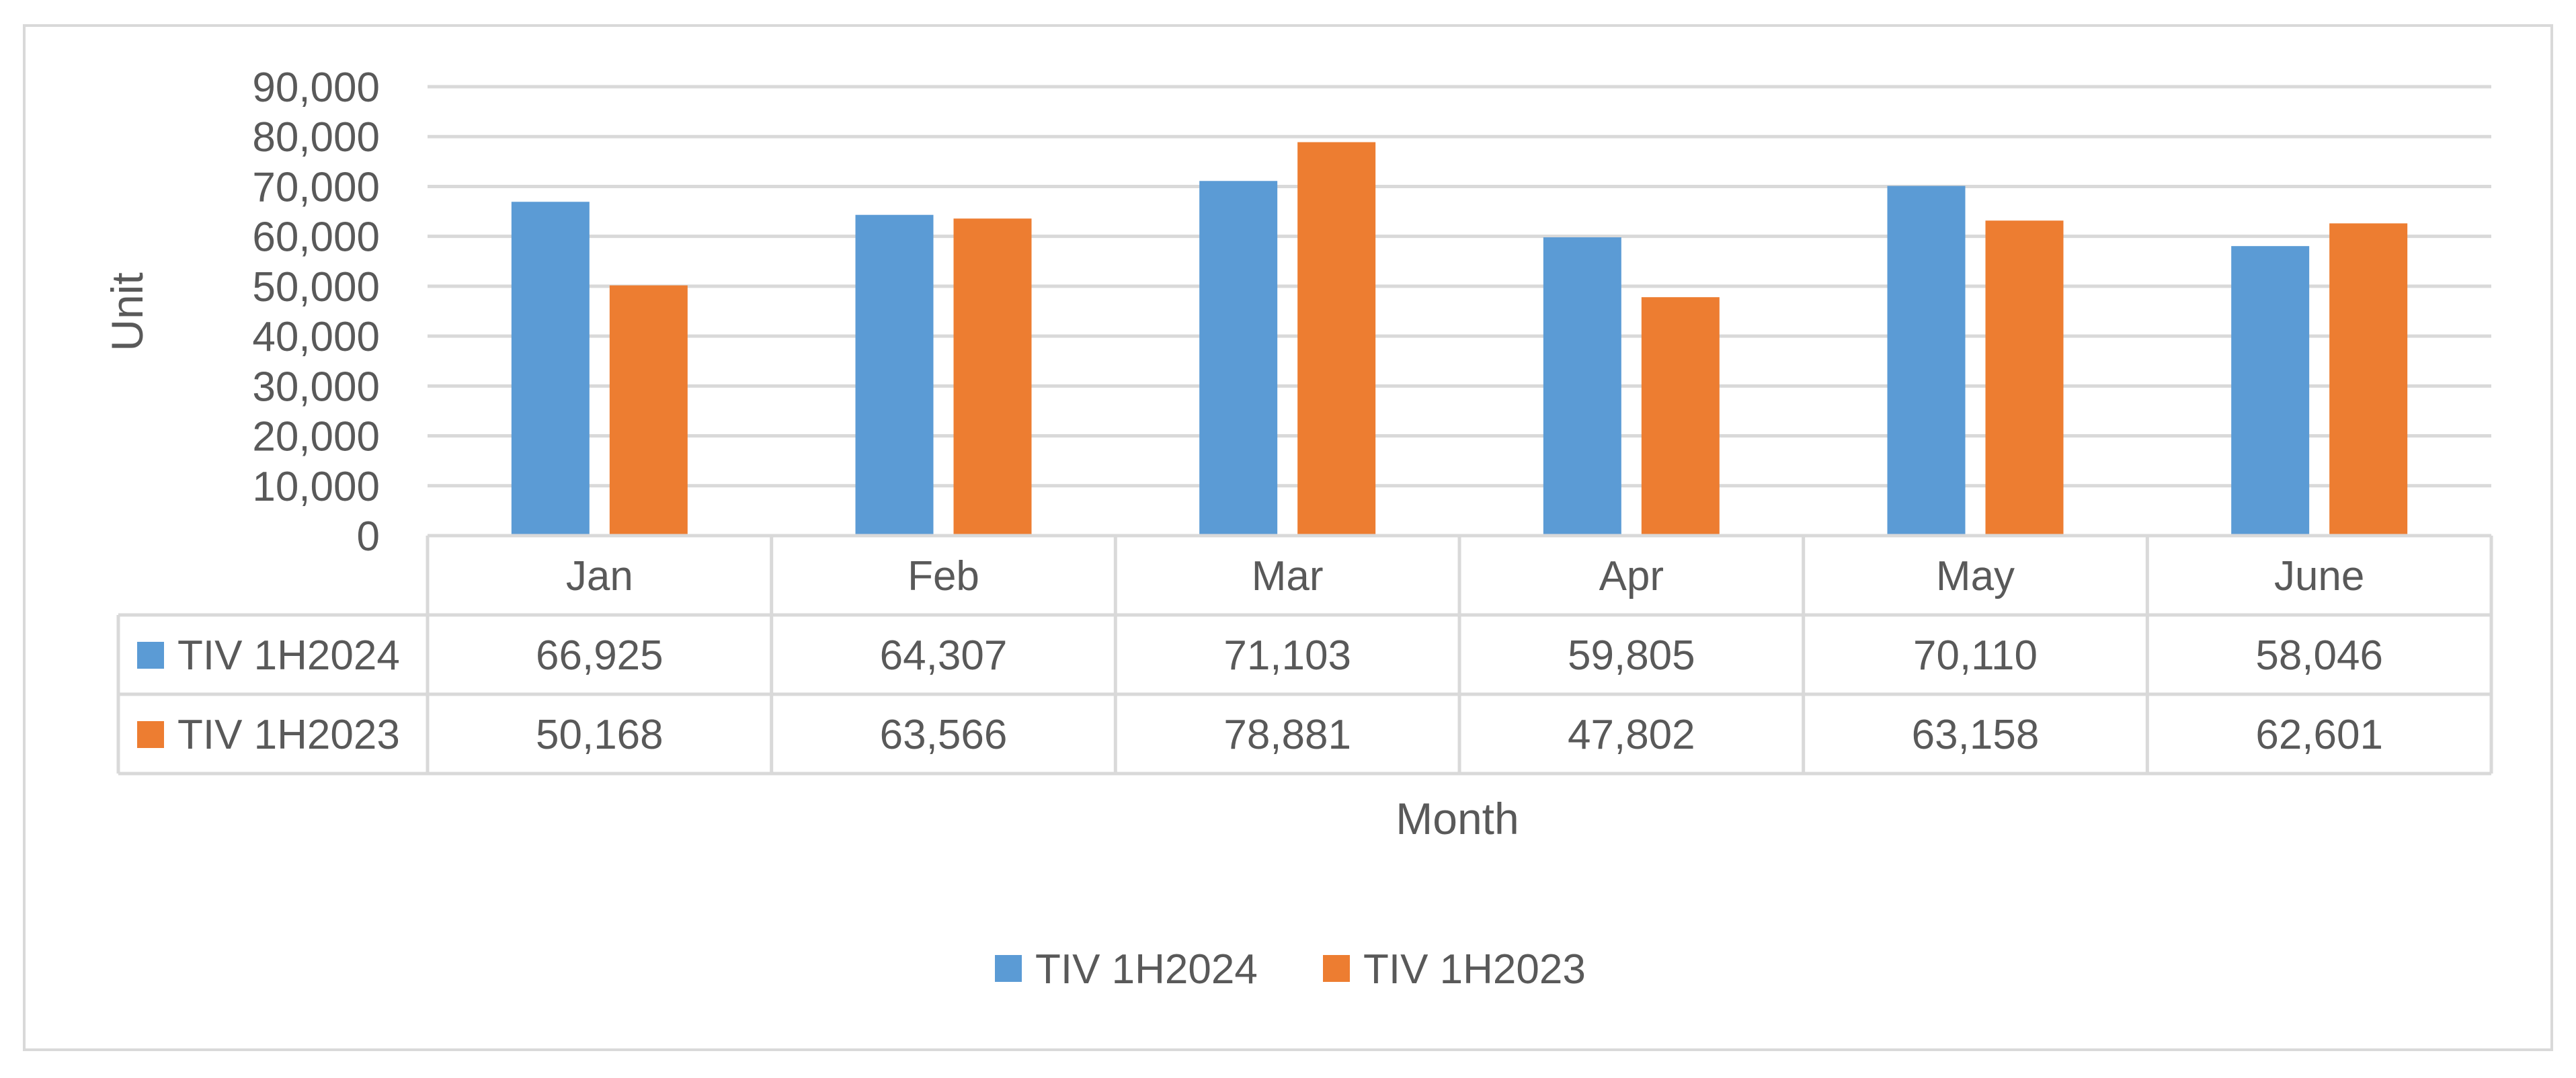 The image size is (2576, 1078). Describe the element at coordinates (316, 238) in the screenshot. I see `y-tick-label: 60,000` at that location.